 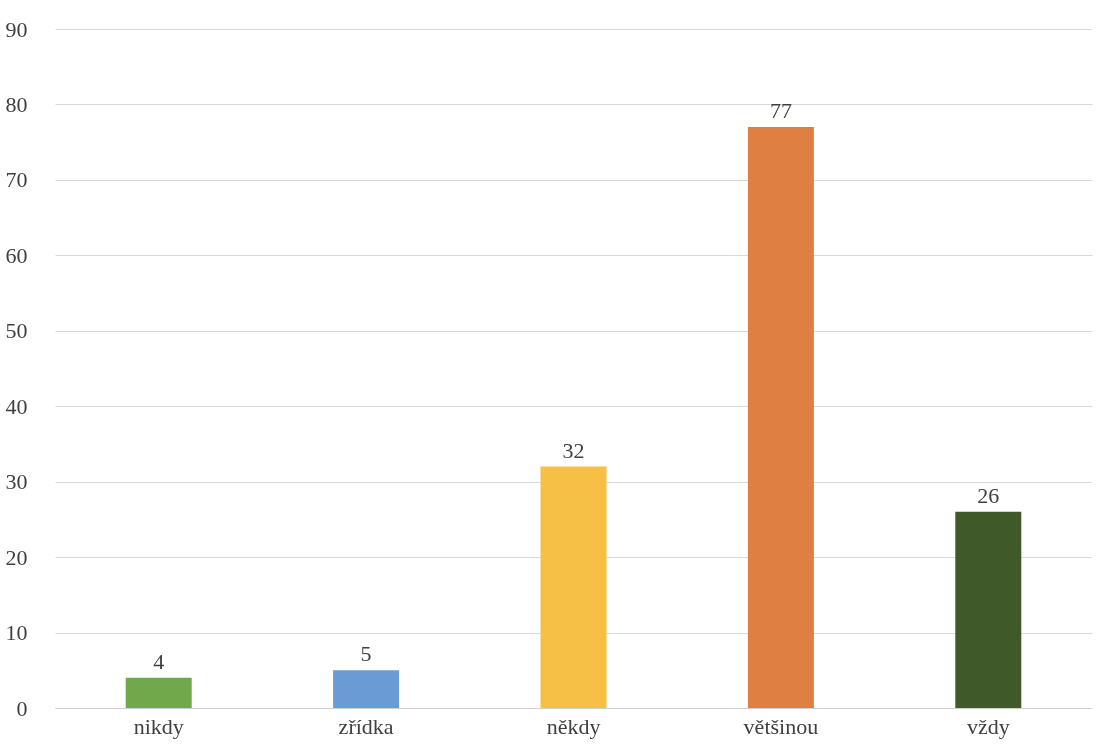 What do you see at coordinates (988, 495) in the screenshot?
I see `data-label: 26` at bounding box center [988, 495].